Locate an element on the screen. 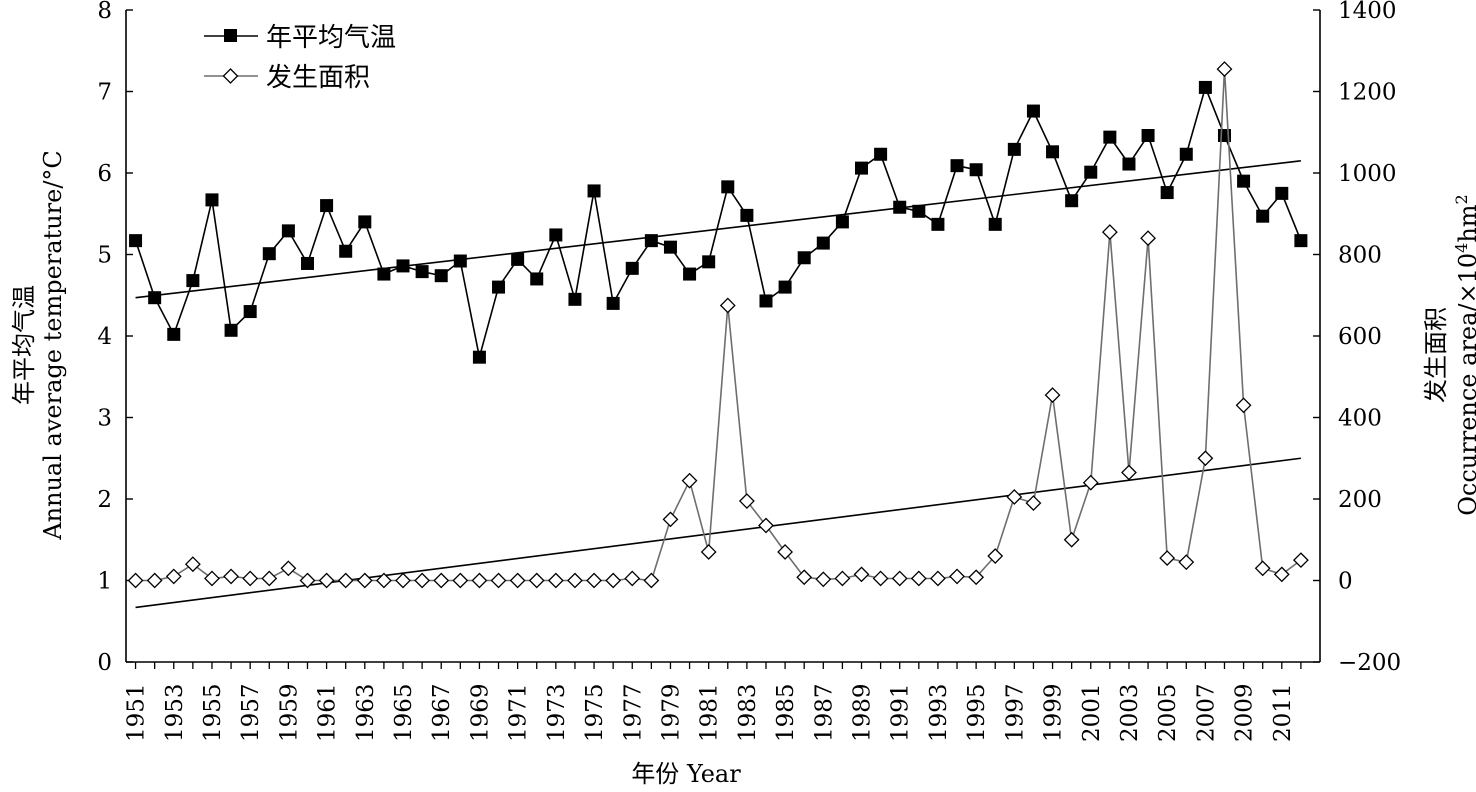 Image resolution: width=1476 pixels, height=792 pixels. x-tick-label: 1967 is located at coordinates (442, 712).